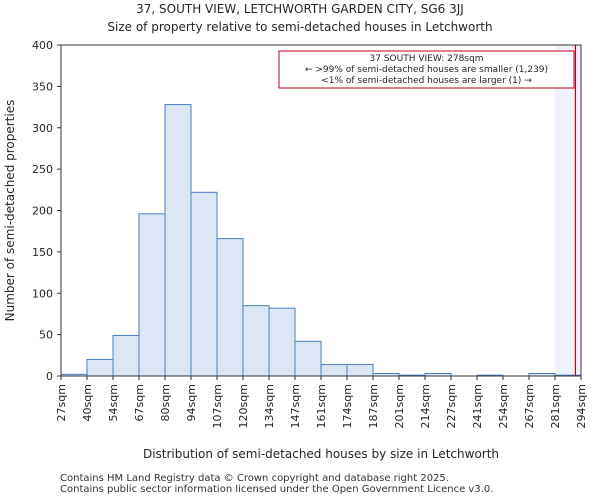 This screenshot has width=600, height=500. Describe the element at coordinates (87, 402) in the screenshot. I see `x-tick-label: 40sqm` at that location.